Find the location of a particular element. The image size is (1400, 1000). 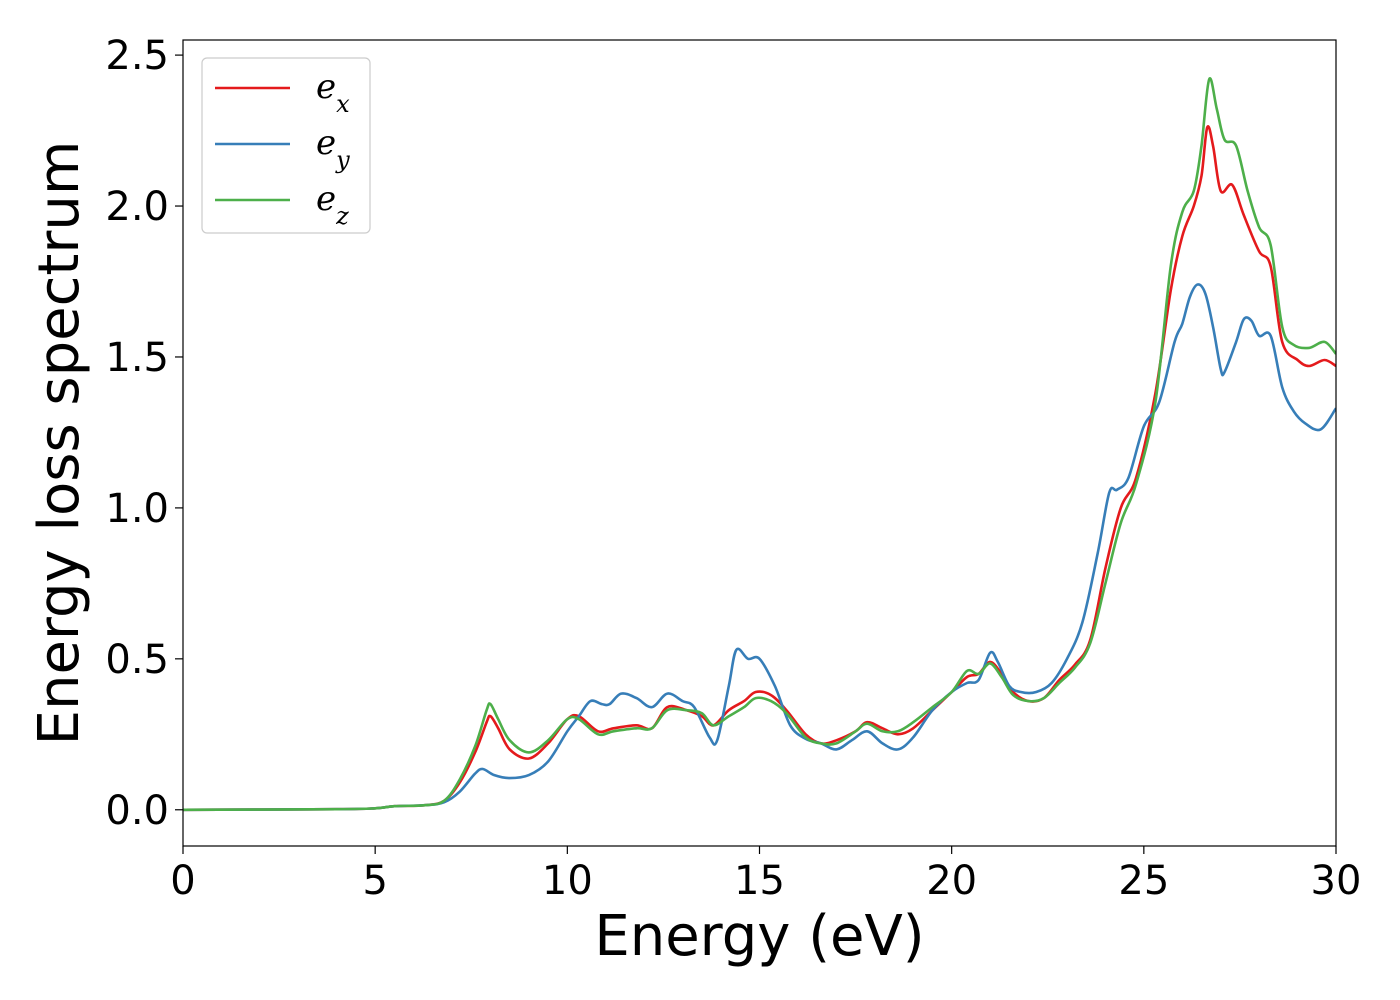

x-axis-ticks: 0 5 10 15 20 25 30 is located at coordinates (765, 875).